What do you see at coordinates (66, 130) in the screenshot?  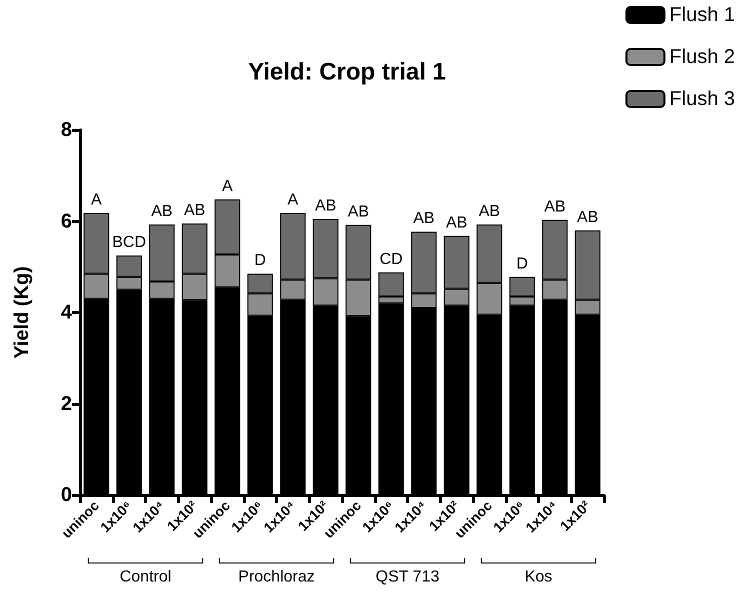 I see `y-tick-label: 8` at bounding box center [66, 130].